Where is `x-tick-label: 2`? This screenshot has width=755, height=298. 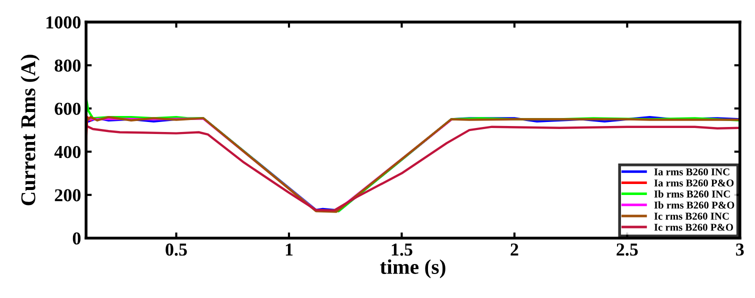 x-tick-label: 2 is located at coordinates (514, 250).